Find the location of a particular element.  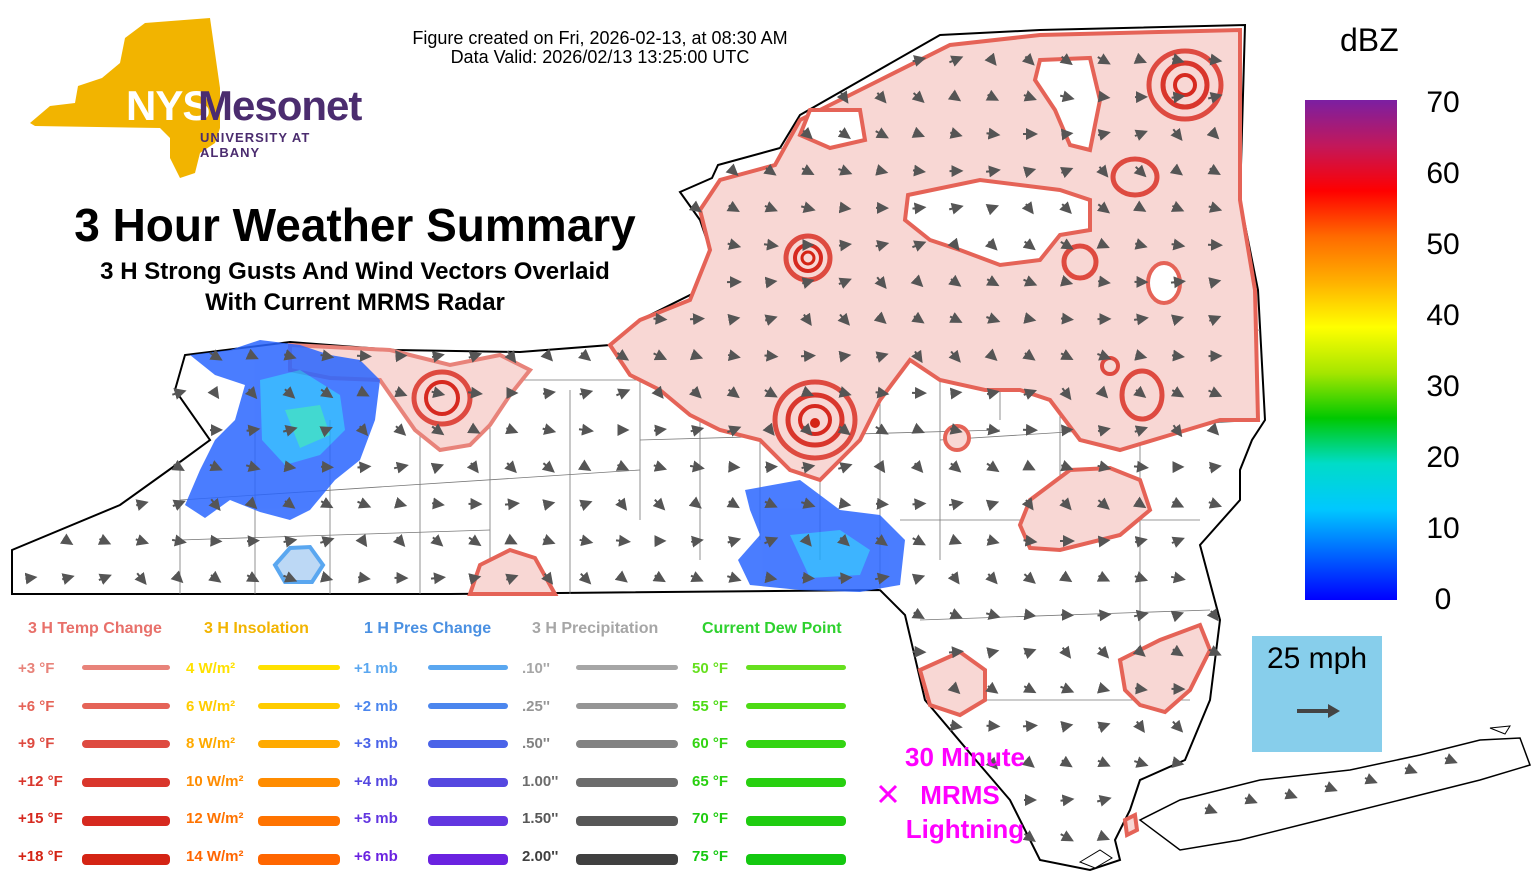

legend-column-title: 1 H Pres Change is located at coordinates (428, 628).